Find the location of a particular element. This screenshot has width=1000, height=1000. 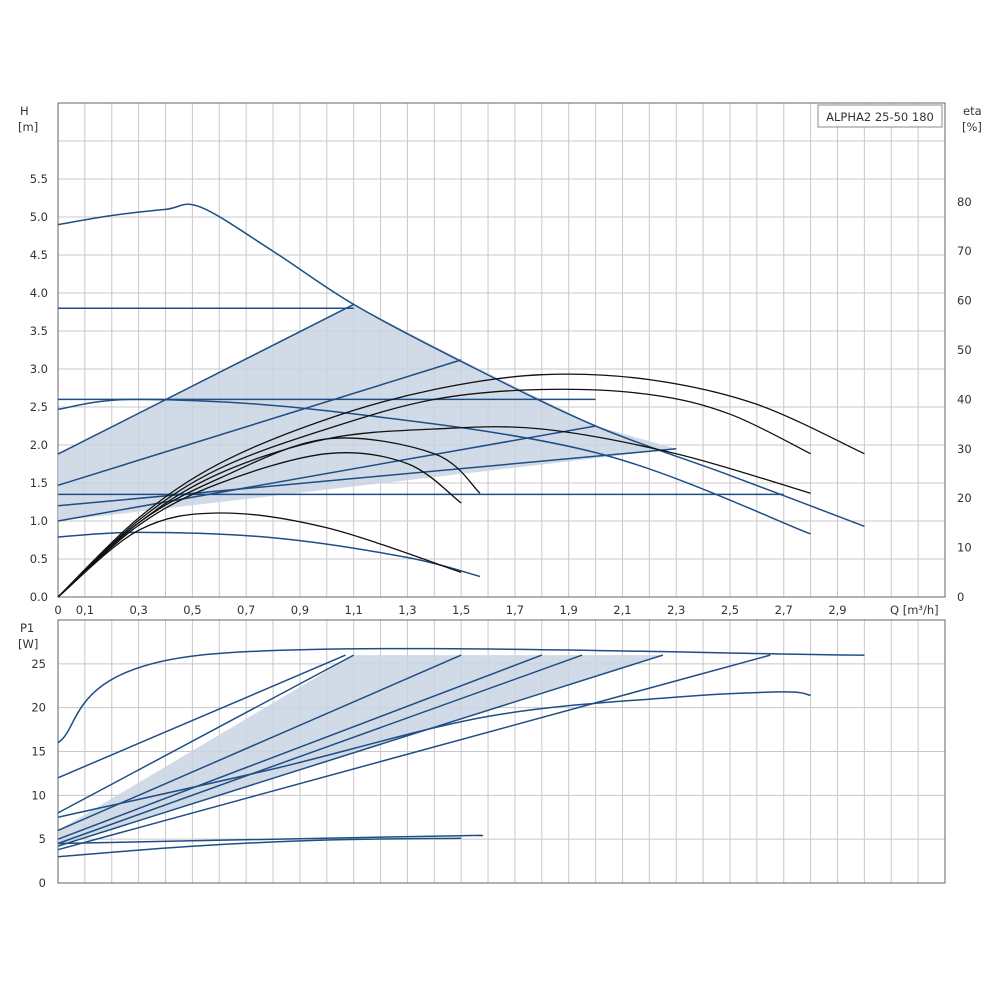

p1-tick-label: 25 is located at coordinates (38, 664).